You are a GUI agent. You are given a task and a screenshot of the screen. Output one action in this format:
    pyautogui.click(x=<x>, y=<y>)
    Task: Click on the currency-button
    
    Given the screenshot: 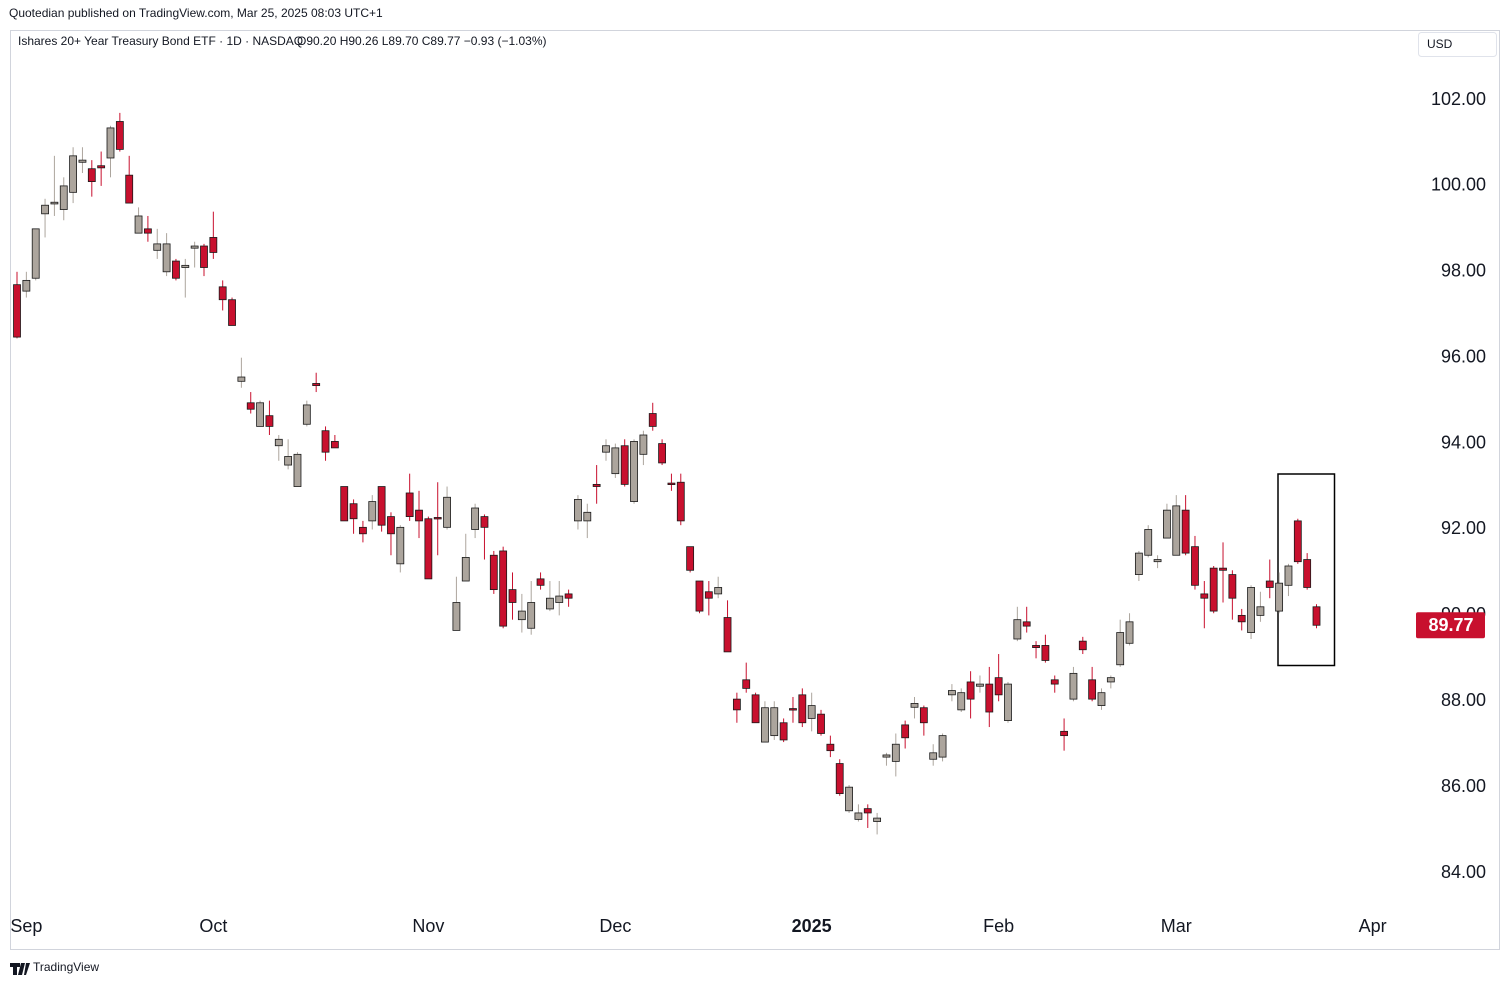 What is the action you would take?
    pyautogui.click(x=1457, y=44)
    